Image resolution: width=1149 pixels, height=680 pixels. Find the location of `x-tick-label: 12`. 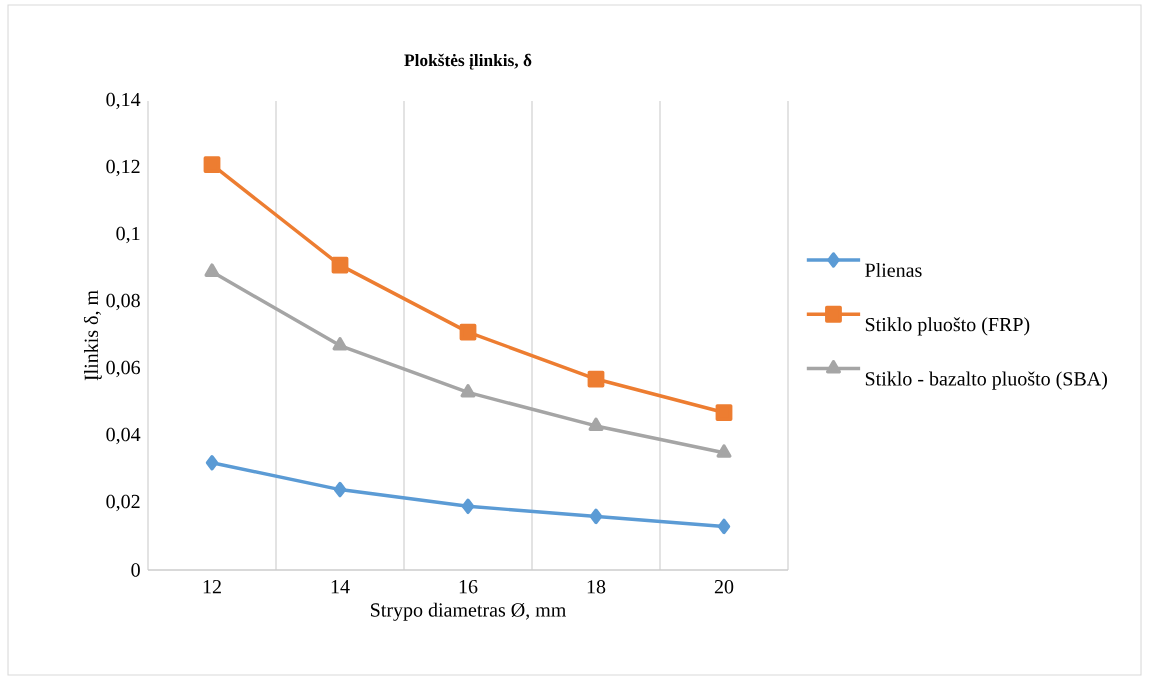

x-tick-label: 12 is located at coordinates (212, 587).